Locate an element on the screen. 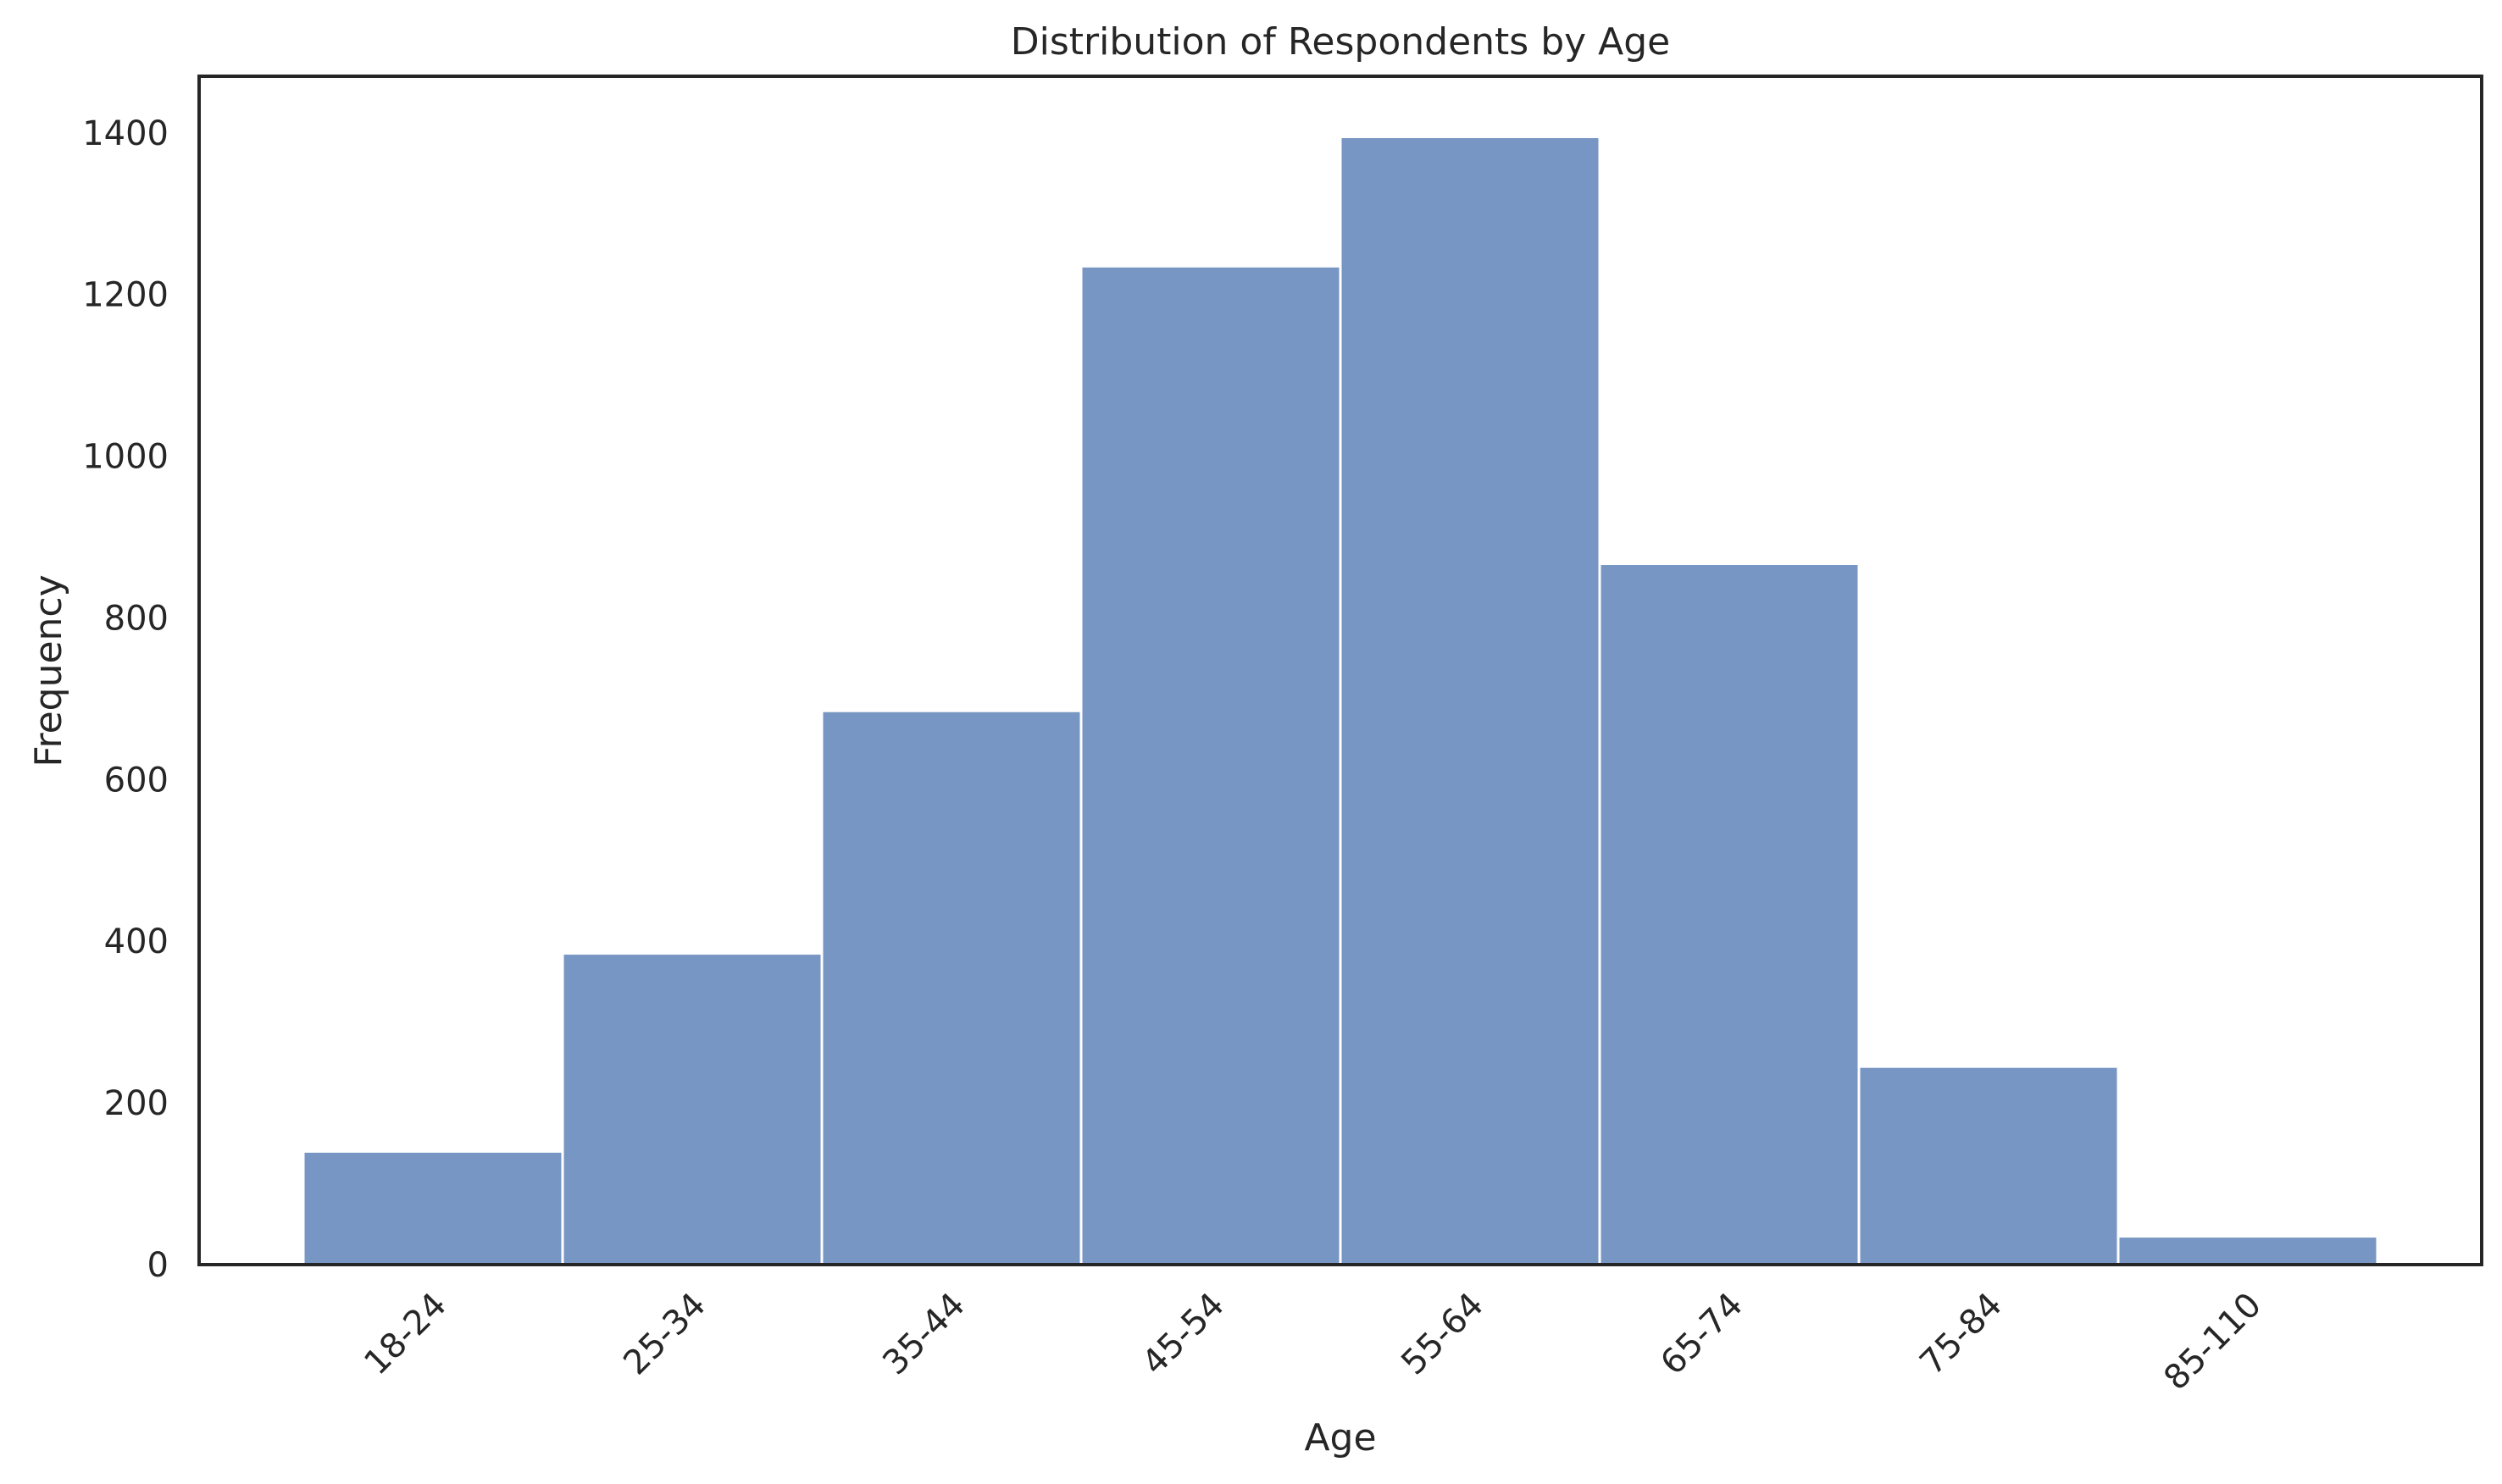  x-tick-label: 25-34 is located at coordinates (664, 1334).